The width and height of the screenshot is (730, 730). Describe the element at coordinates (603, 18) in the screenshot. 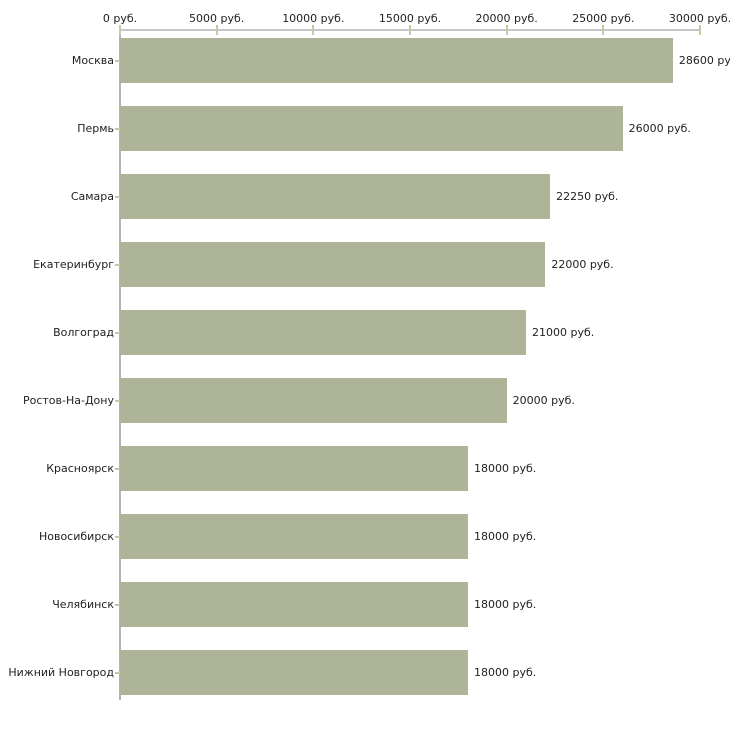

I see `x-tick-label: 25000 руб.` at that location.